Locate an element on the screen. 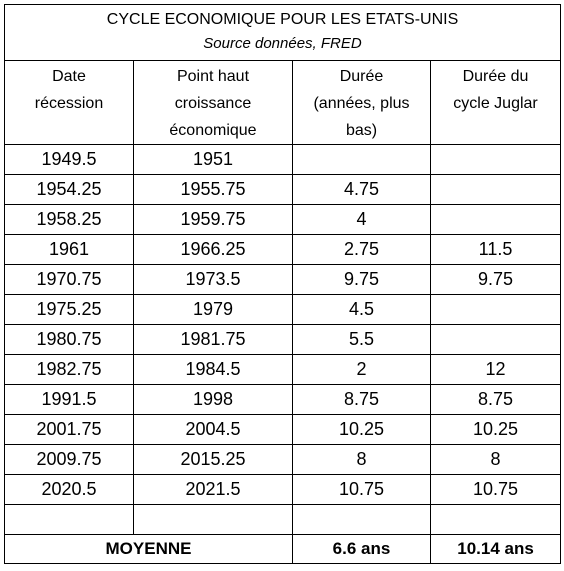  table-row: 1949.5 1951 is located at coordinates (283, 159).